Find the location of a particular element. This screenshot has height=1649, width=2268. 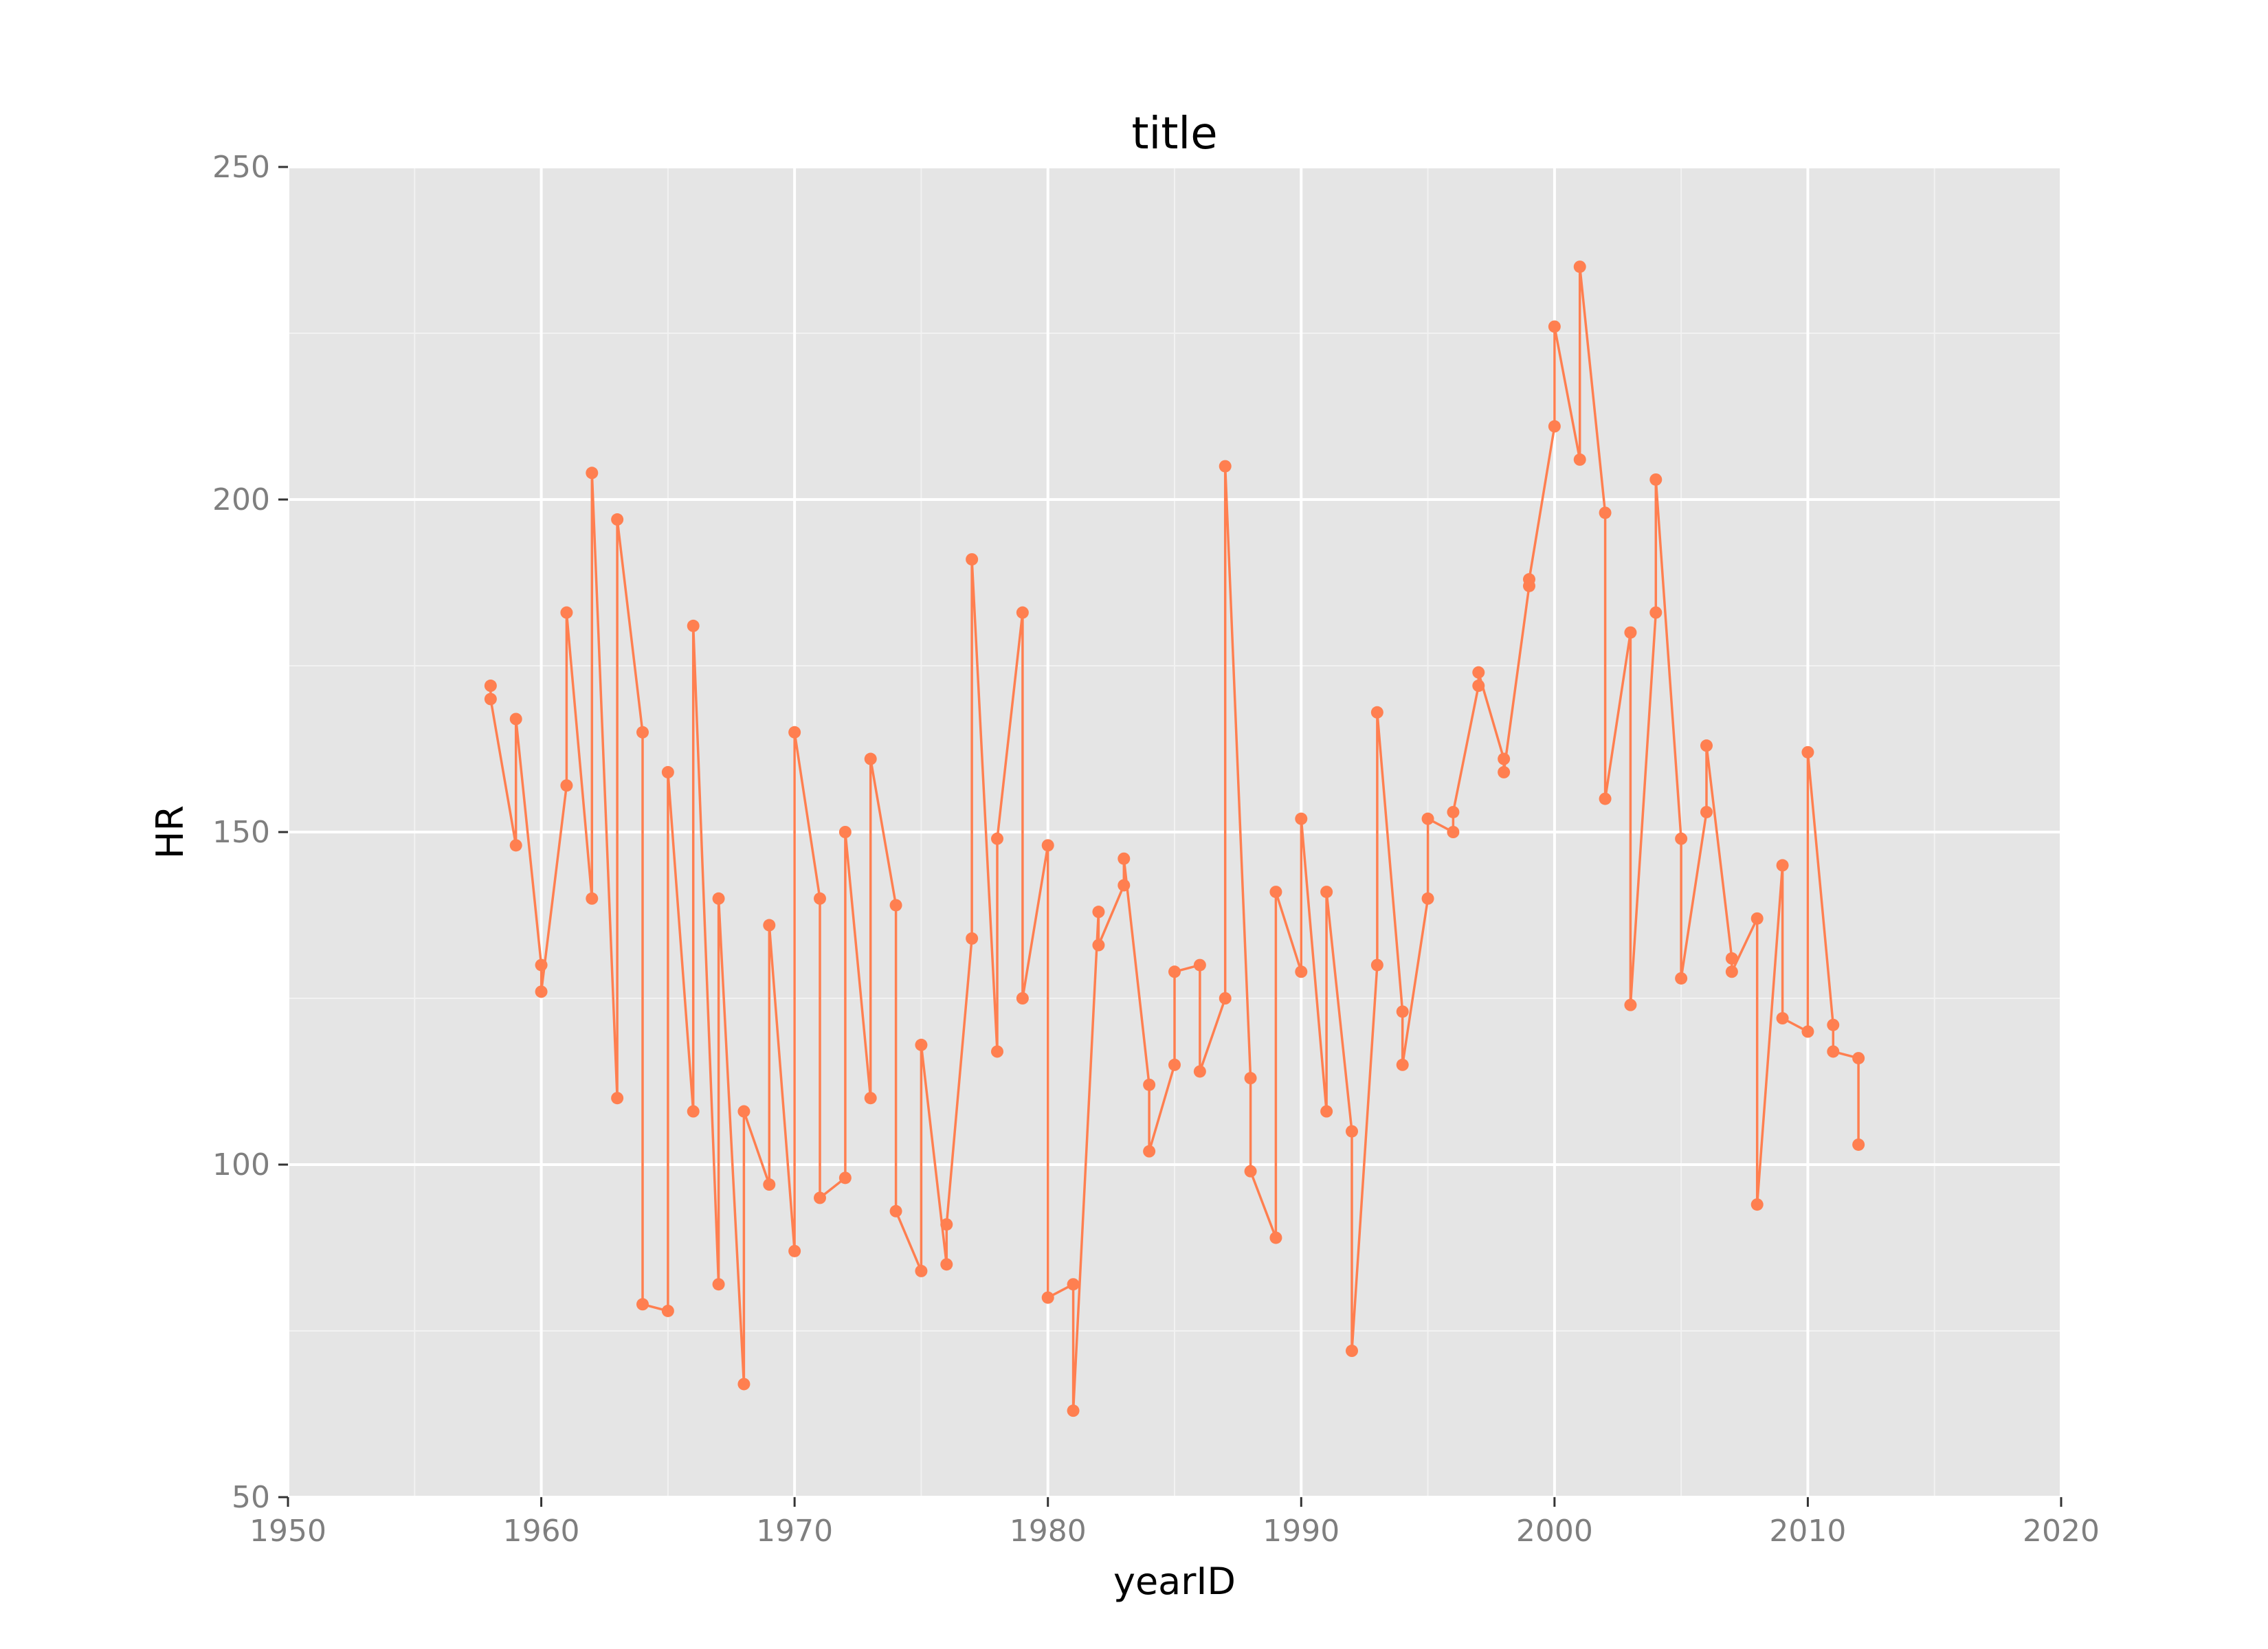

x-tick-label: 1990 is located at coordinates (1301, 1532).